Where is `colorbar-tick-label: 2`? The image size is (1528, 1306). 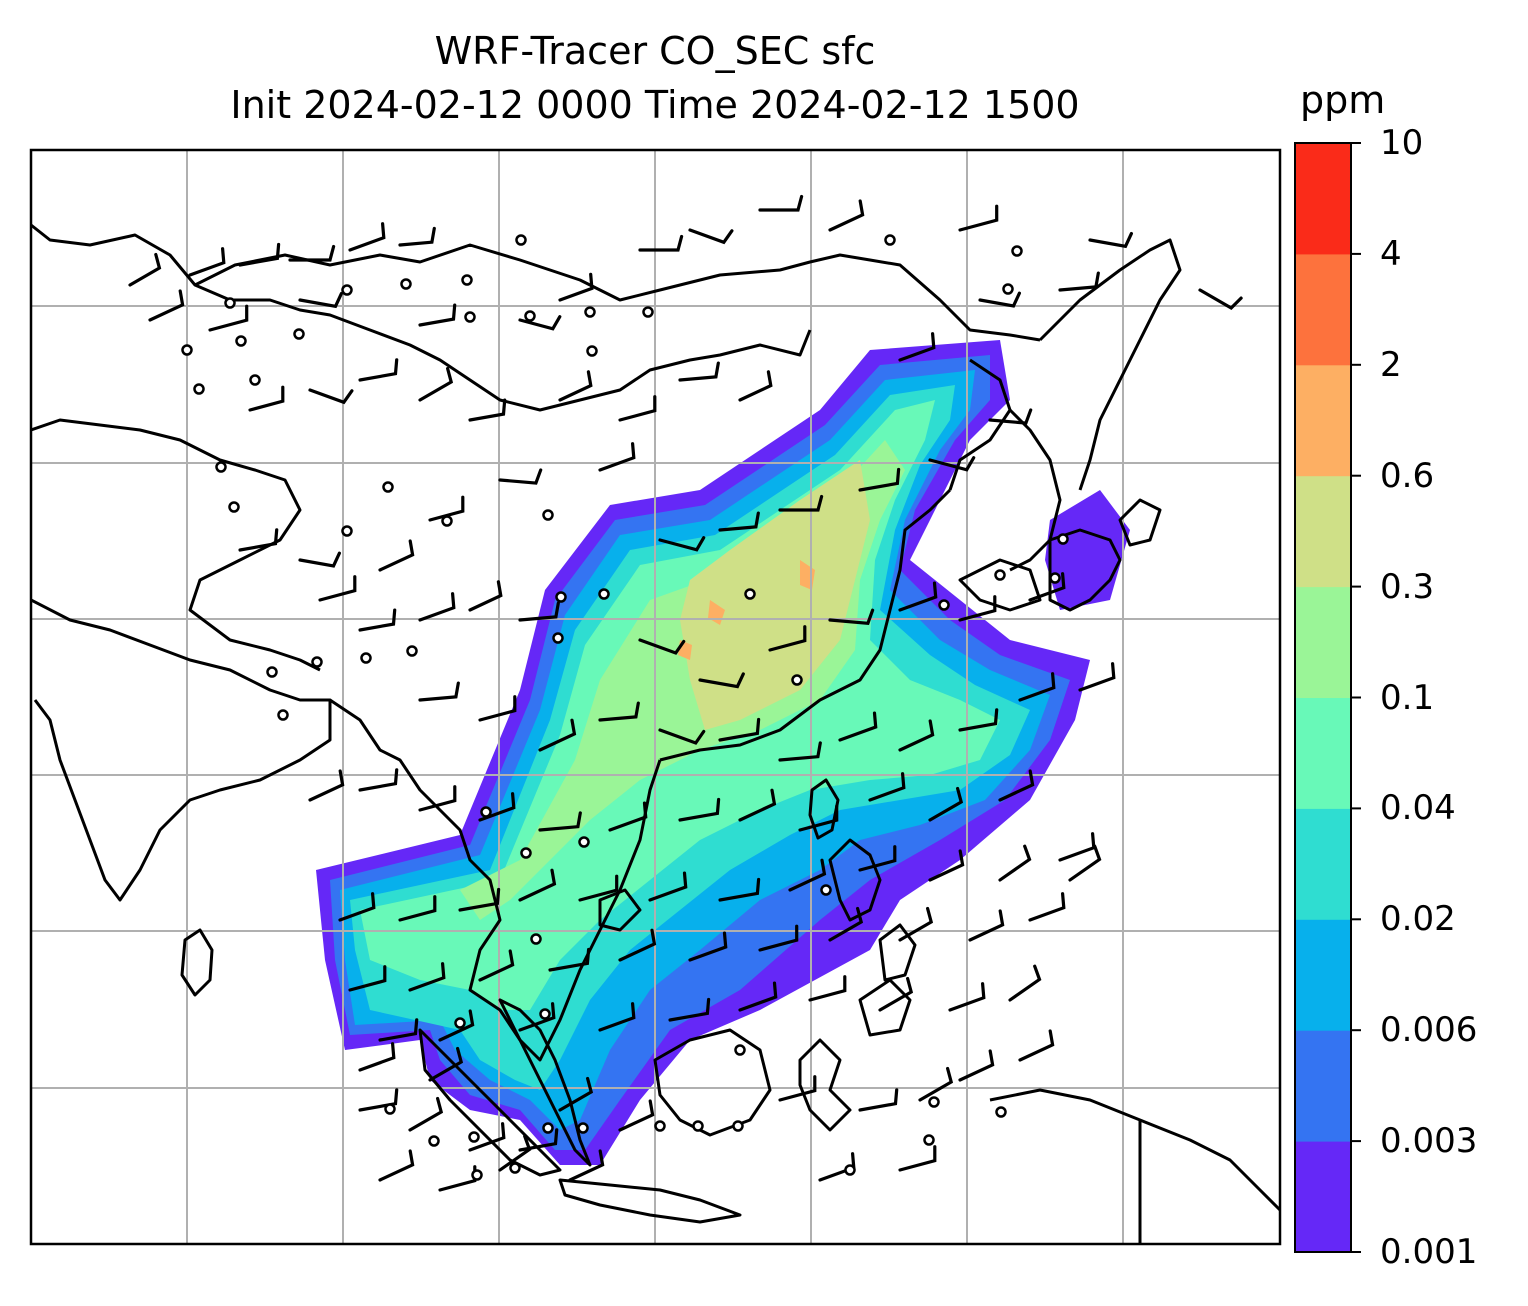
colorbar-tick-label: 2 is located at coordinates (1391, 364).